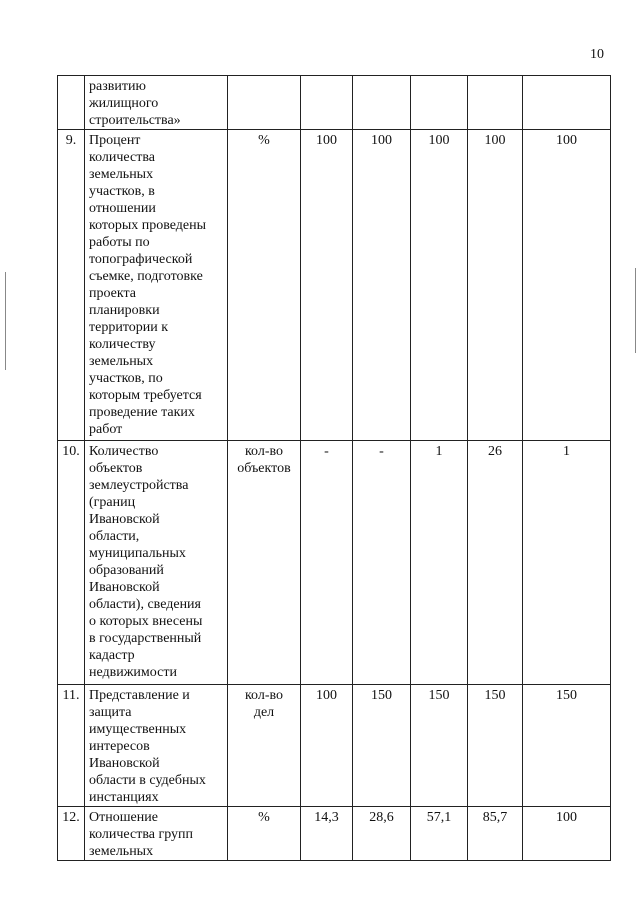 The width and height of the screenshot is (640, 905). I want to click on unit-cell: кол-во дел, so click(264, 745).